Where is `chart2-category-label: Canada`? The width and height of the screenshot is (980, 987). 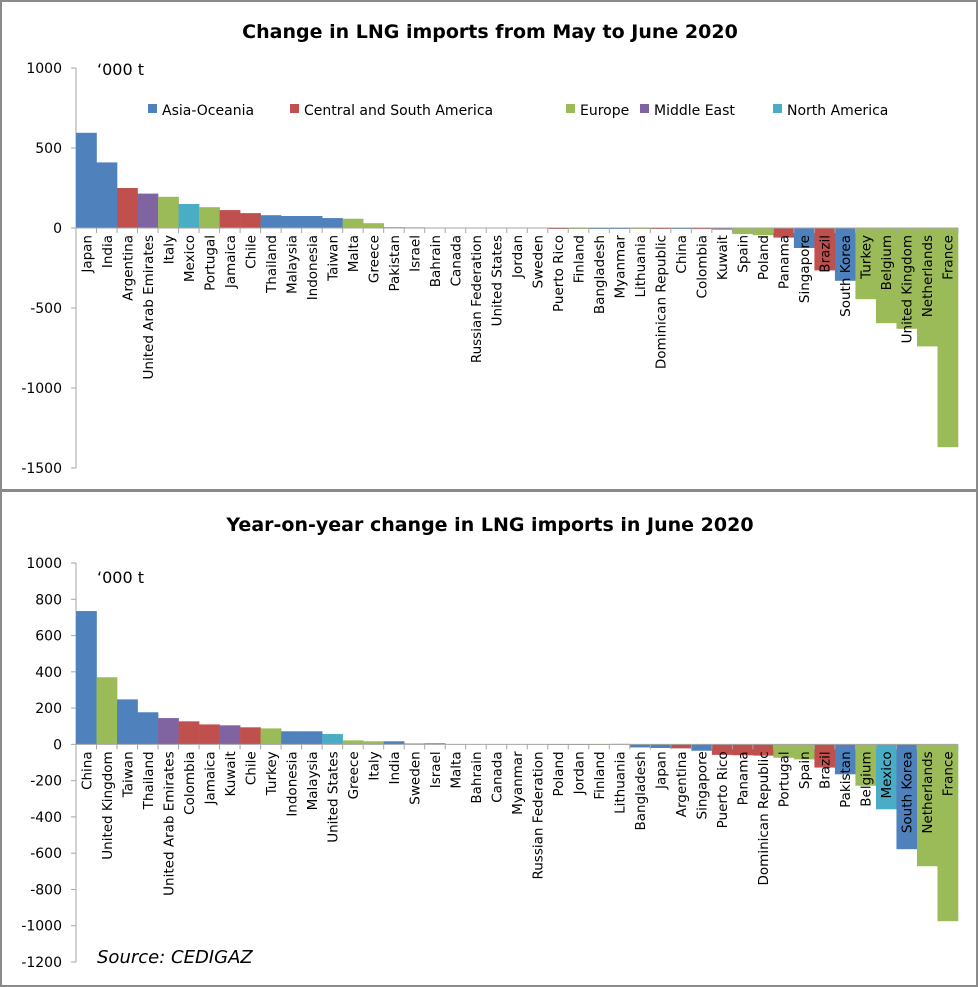
chart2-category-label: Canada is located at coordinates (497, 776).